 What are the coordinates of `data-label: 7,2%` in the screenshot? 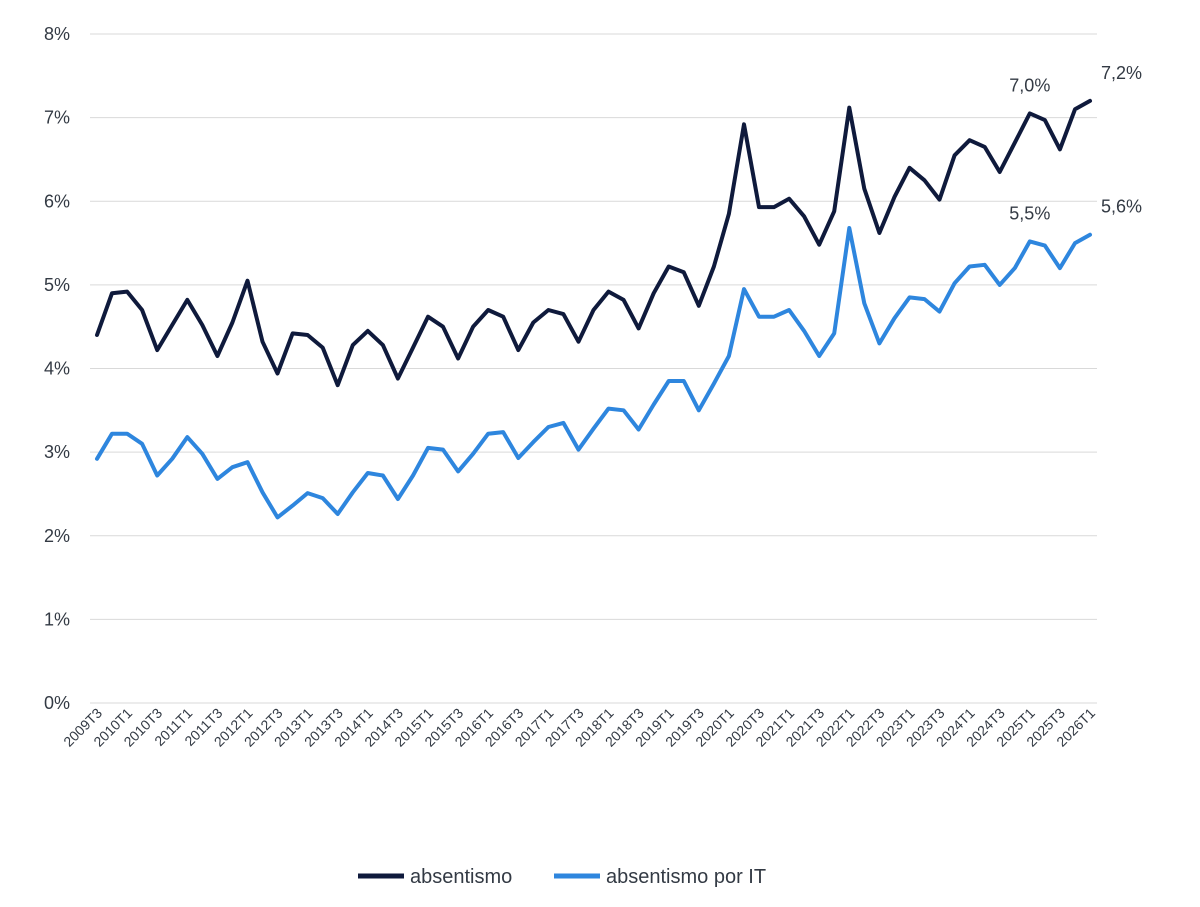 It's located at (1121, 73).